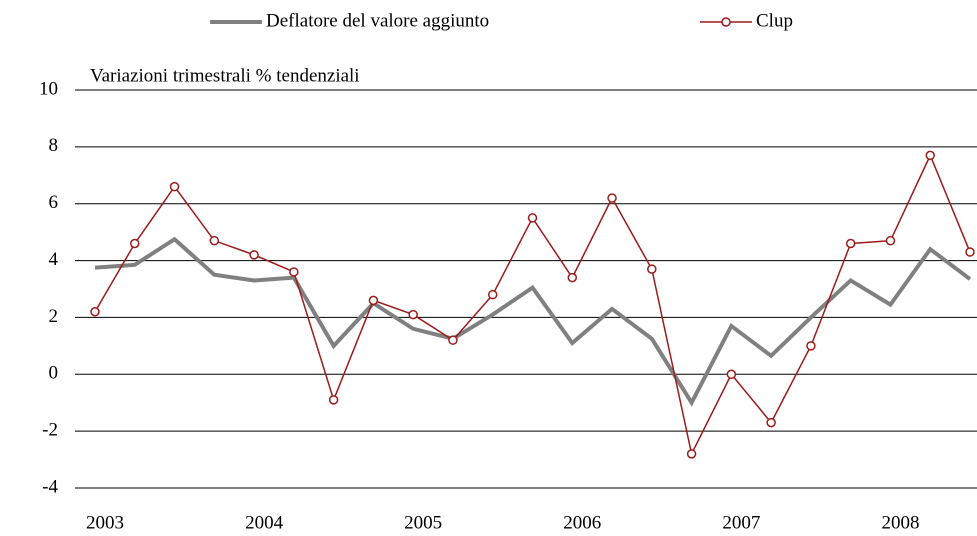 The height and width of the screenshot is (536, 977). Describe the element at coordinates (54, 145) in the screenshot. I see `y-tick-label: 8` at that location.